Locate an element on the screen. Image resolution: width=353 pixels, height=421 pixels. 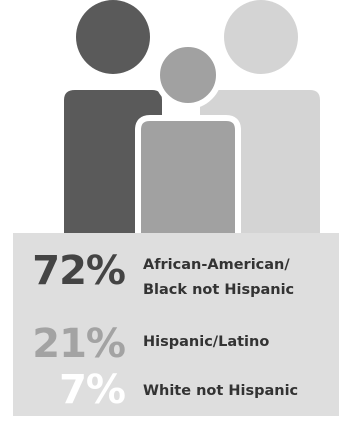
category-label: Hispanic/Latino is located at coordinates (206, 342).